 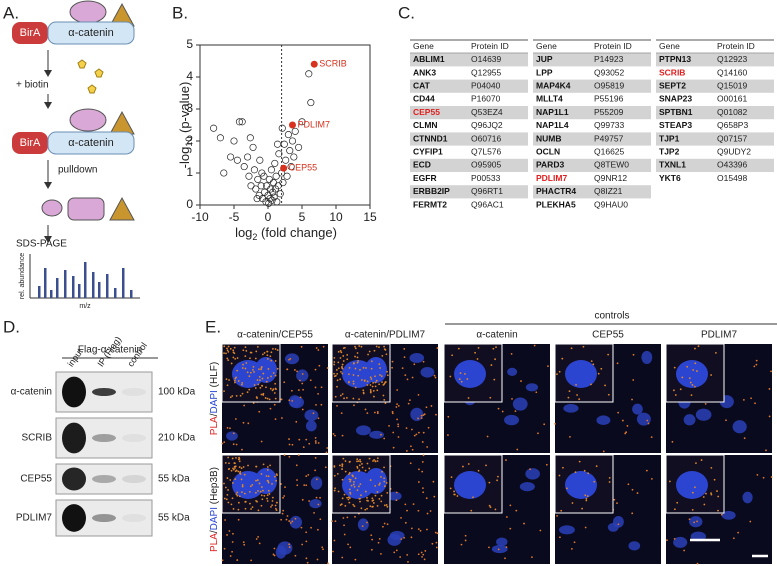 I want to click on gene-cell: TJP2, so click(x=669, y=151).